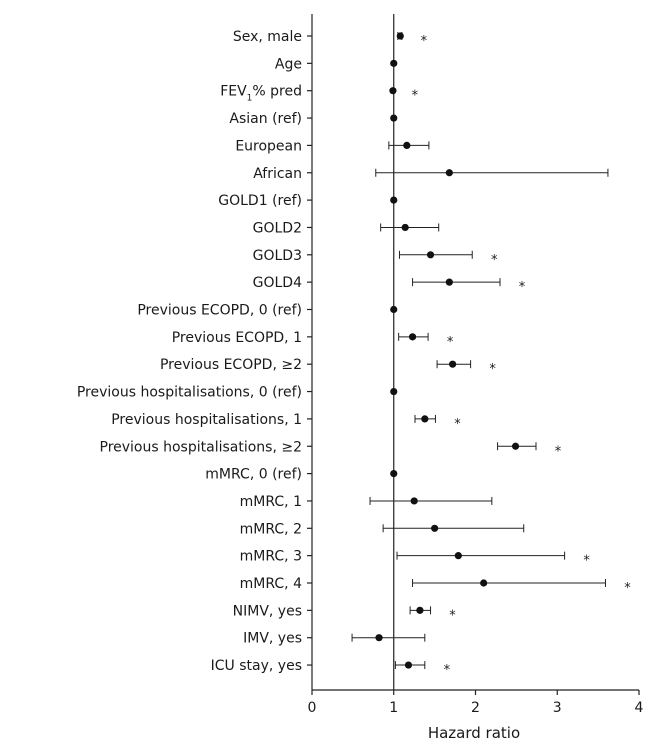 The height and width of the screenshot is (744, 651). What do you see at coordinates (288, 64) in the screenshot?
I see `row-label: Age` at bounding box center [288, 64].